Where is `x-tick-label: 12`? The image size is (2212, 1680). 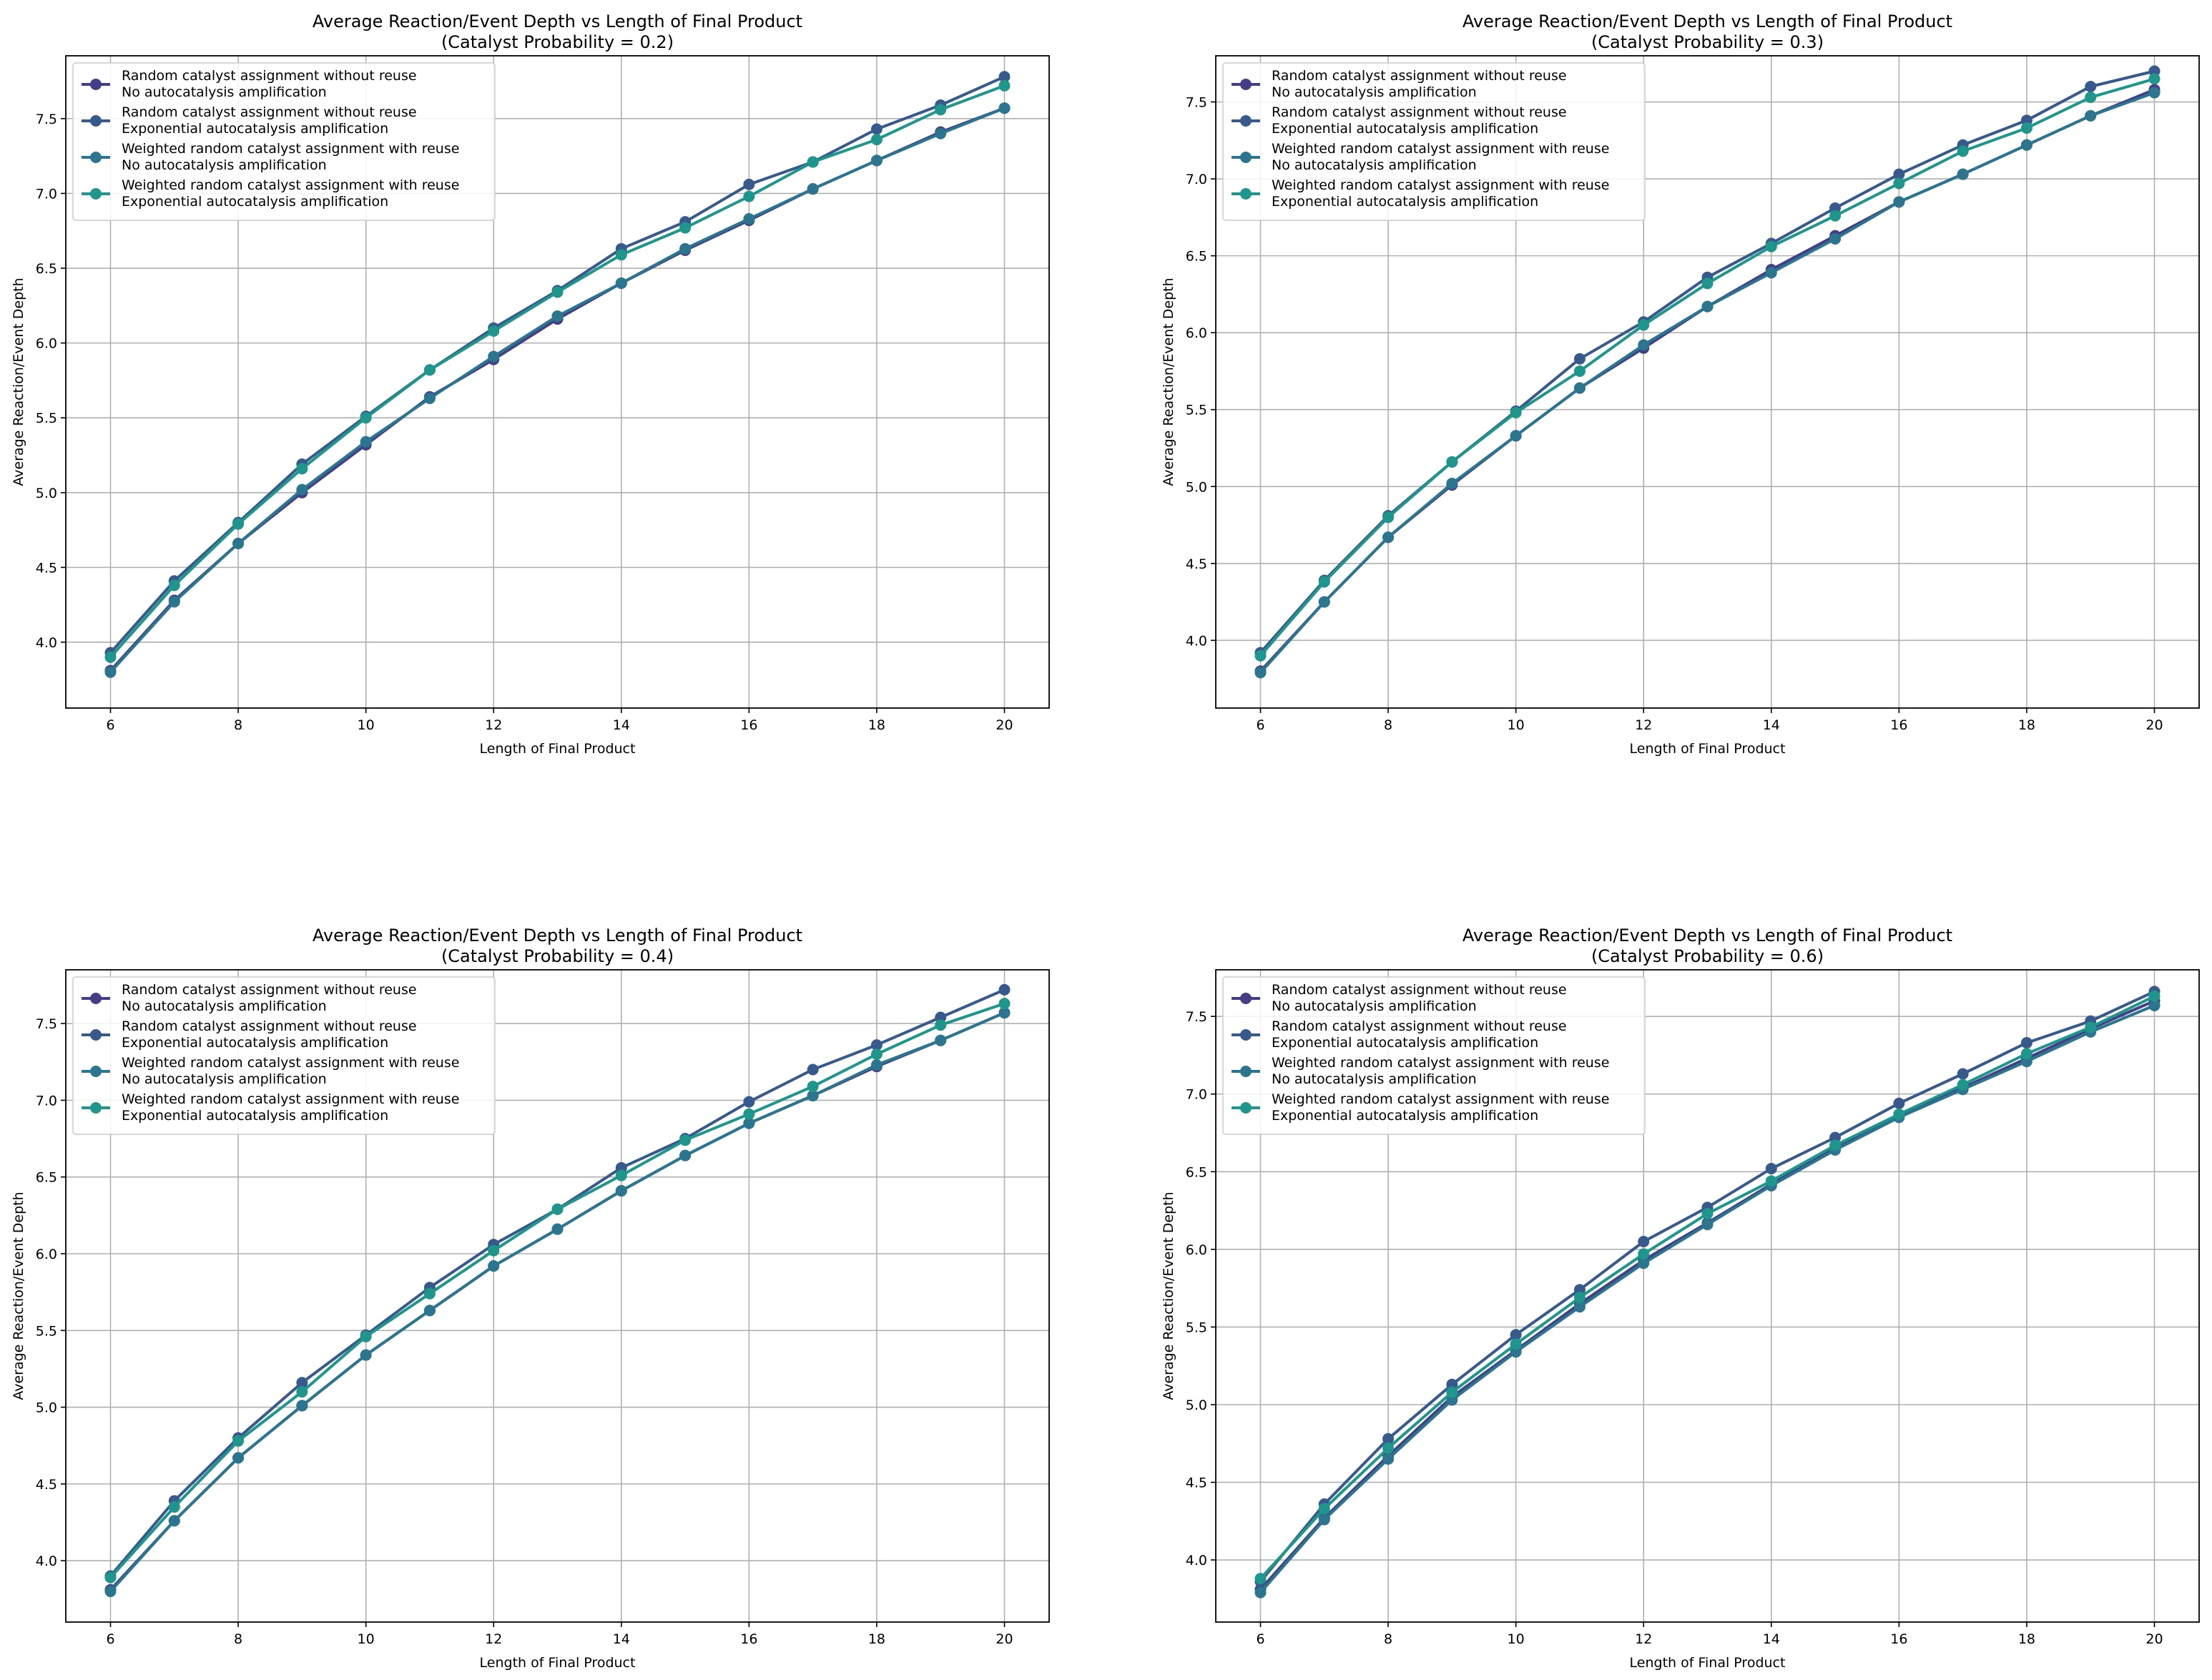
x-tick-label: 12 is located at coordinates (494, 725).